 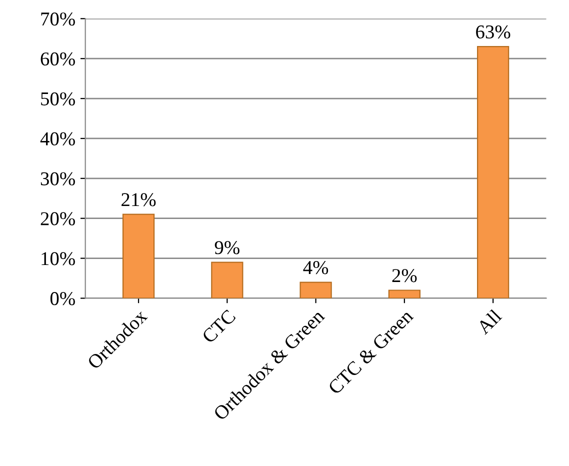 I want to click on y-tick-label: 40%, so click(x=57, y=139).